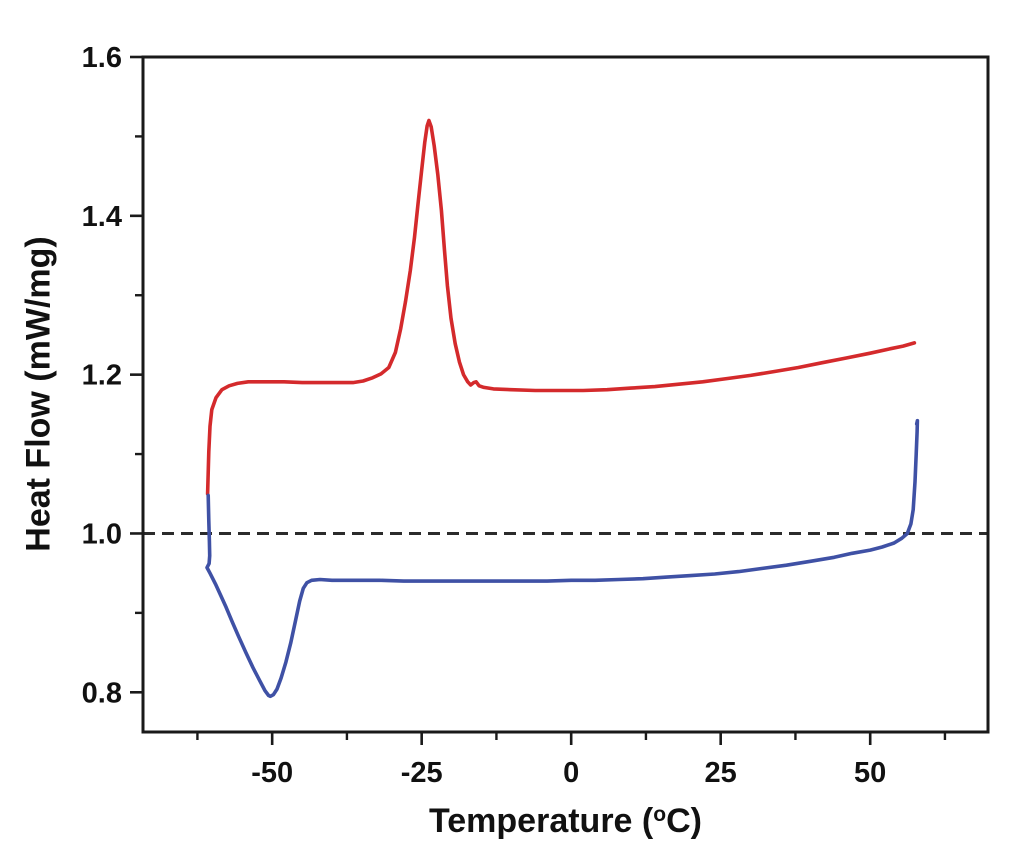 This screenshot has height=853, width=1009. I want to click on x-tick-label: 50, so click(870, 773).